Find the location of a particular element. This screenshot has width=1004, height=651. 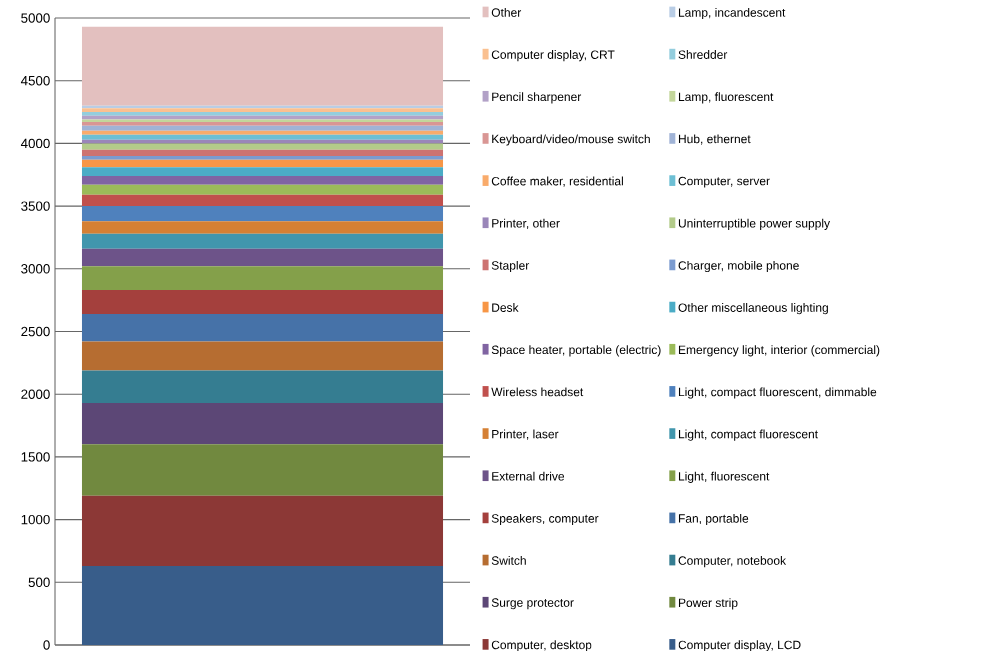

legend-label: Other miscellaneous lighting is located at coordinates (753, 309).